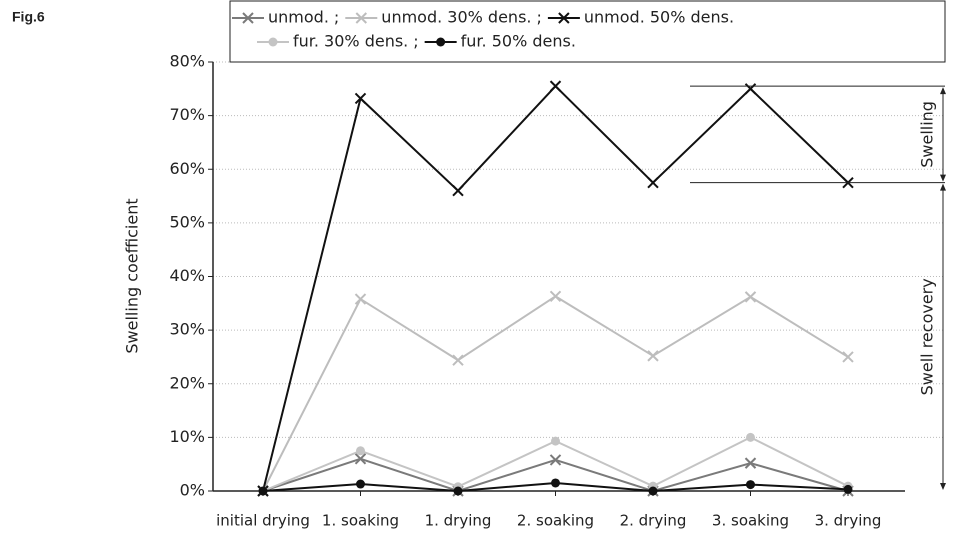  Describe the element at coordinates (187, 382) in the screenshot. I see `y-tick-label: 20%` at that location.